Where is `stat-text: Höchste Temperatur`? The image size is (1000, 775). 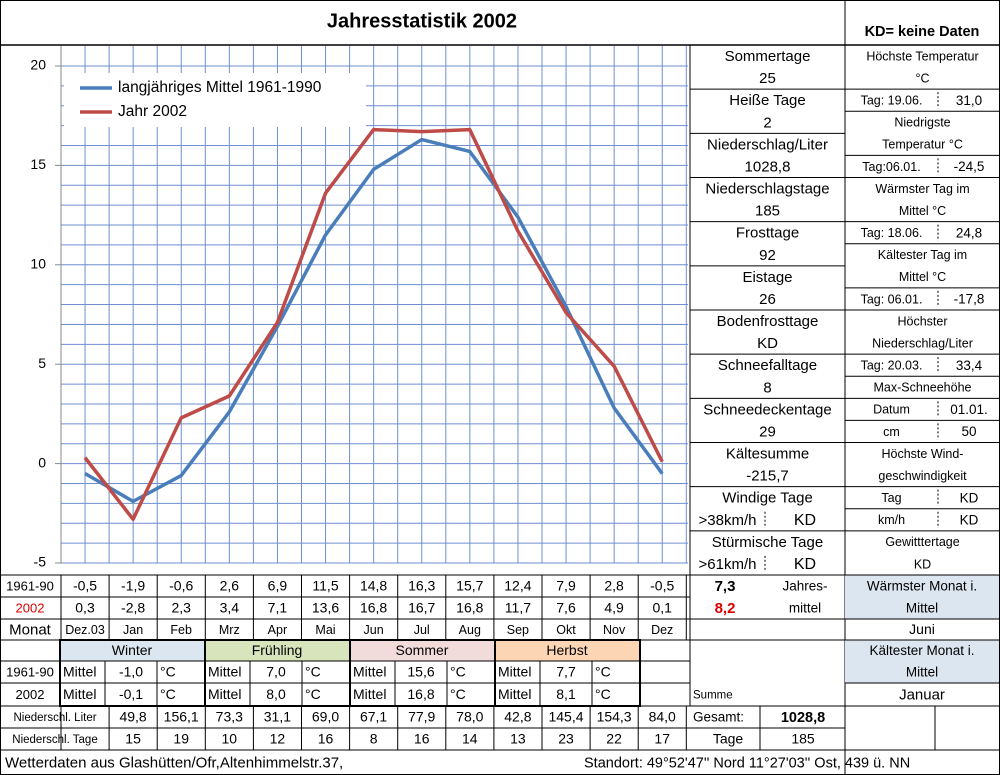
stat-text: Höchste Temperatur is located at coordinates (922, 56).